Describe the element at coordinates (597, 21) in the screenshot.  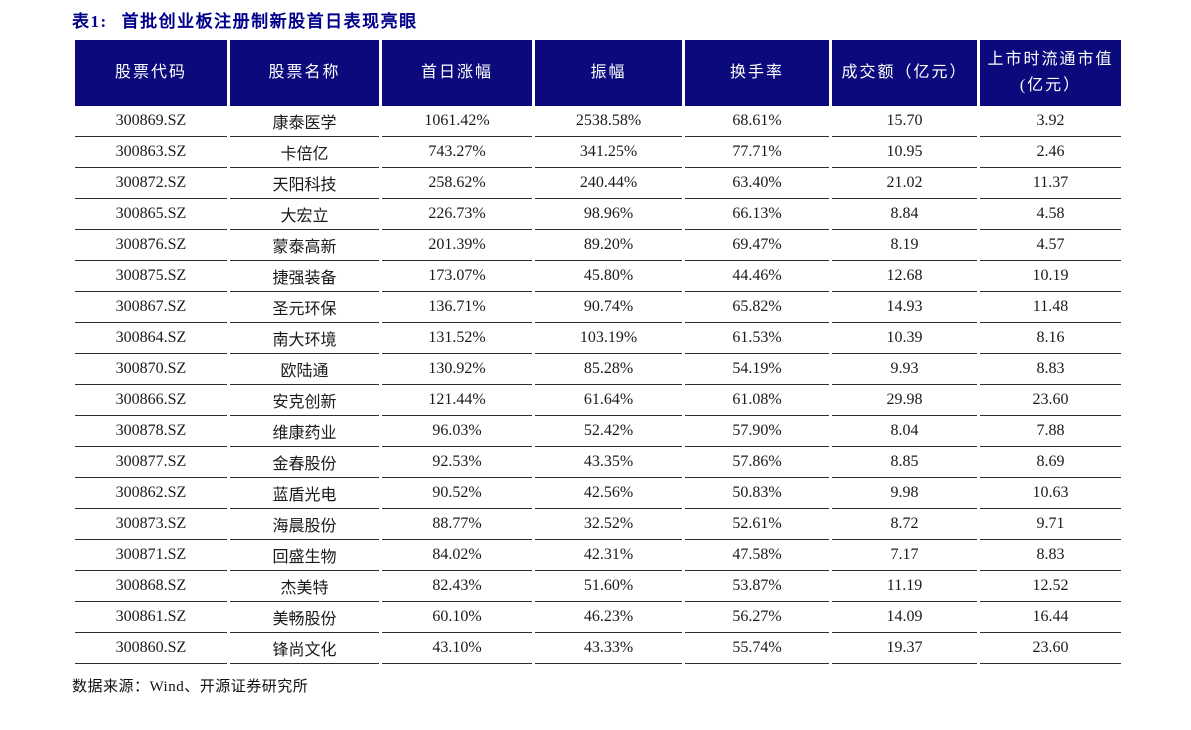
I see `table-title: 表1: 首批创业板注册制新股首日表现亮眼` at that location.